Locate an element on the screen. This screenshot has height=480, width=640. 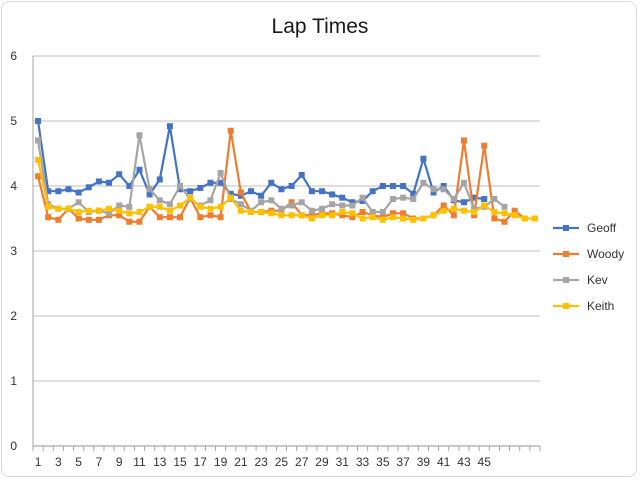
x-tick-label: 25 is located at coordinates (282, 462).